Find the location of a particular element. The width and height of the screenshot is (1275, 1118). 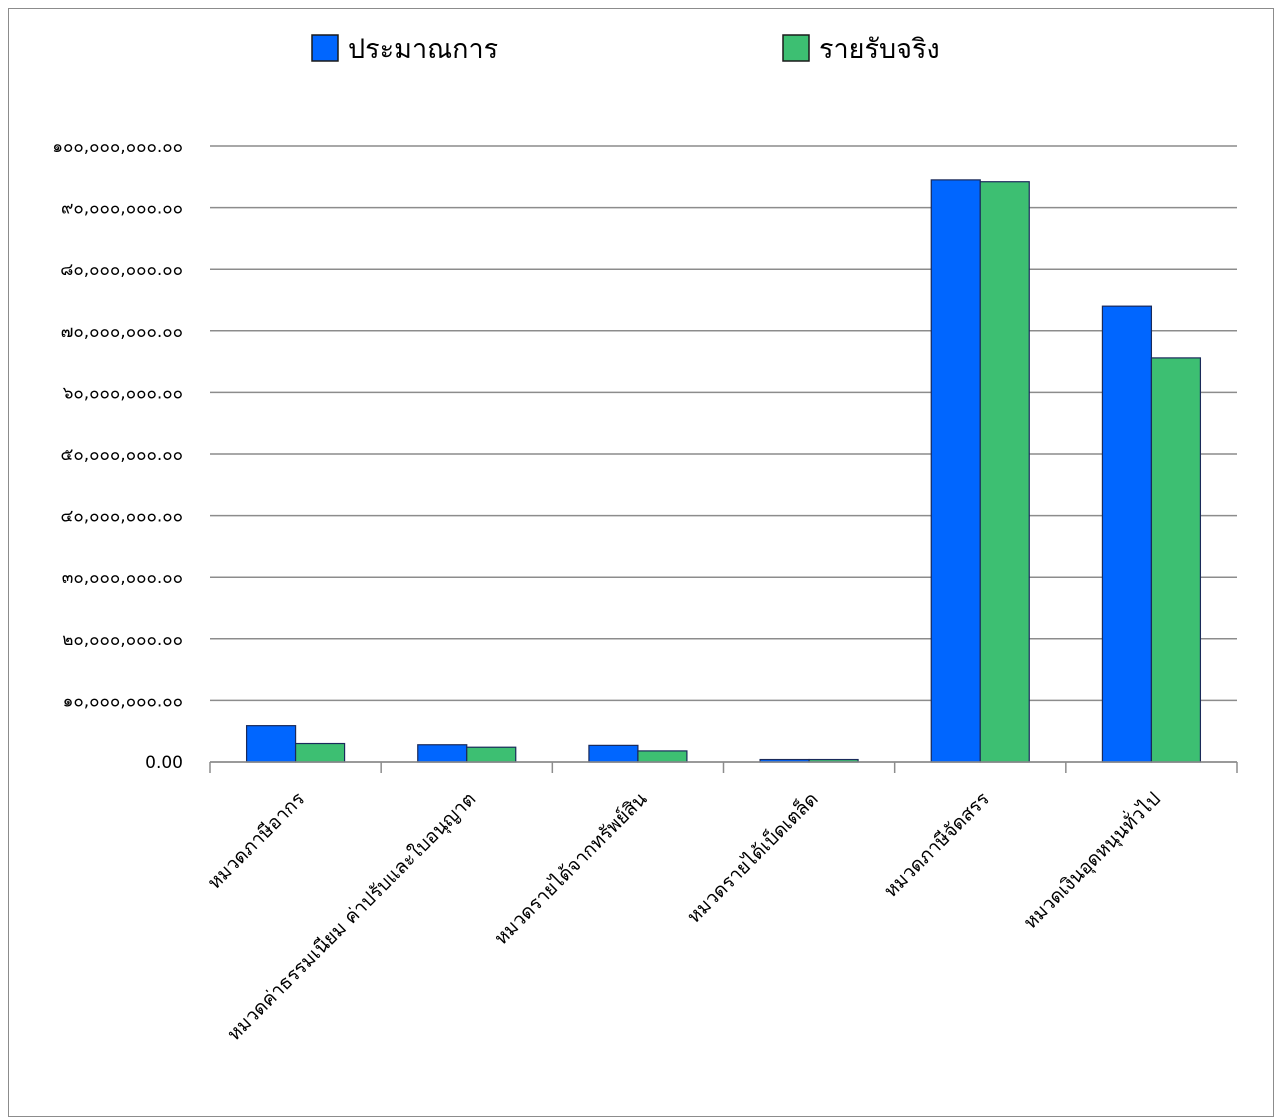

y-tick-label: ๙๐,๐๐๐,๐๐๐.๐๐ is located at coordinates (122, 209).